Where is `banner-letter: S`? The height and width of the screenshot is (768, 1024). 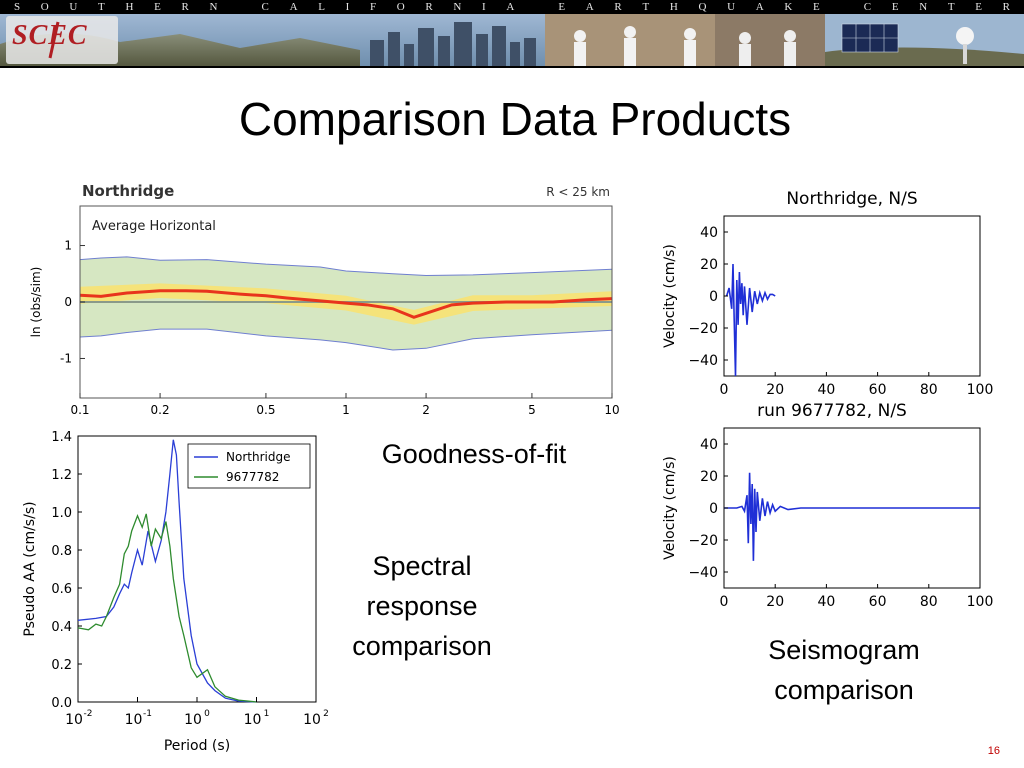
banner-letter: S is located at coordinates (17, 6).